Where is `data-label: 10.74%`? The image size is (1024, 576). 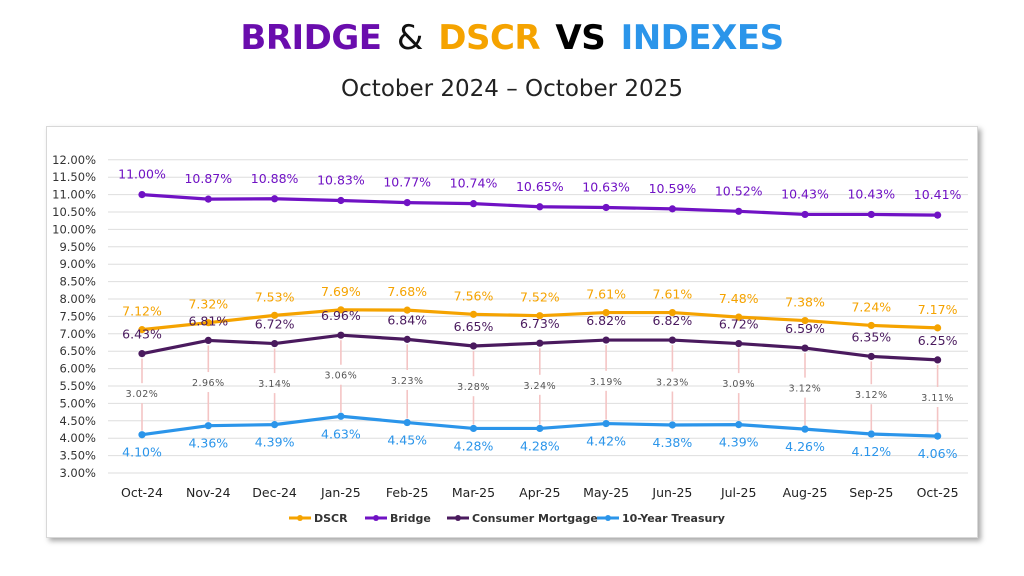 data-label: 10.74% is located at coordinates (474, 183).